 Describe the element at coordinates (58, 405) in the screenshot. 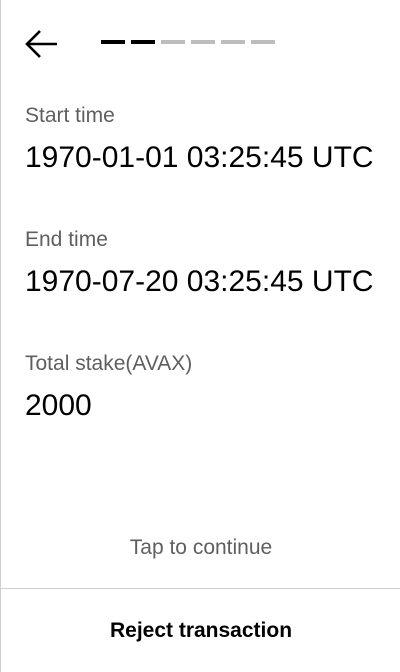

I see `total-stake-value: 2000` at that location.